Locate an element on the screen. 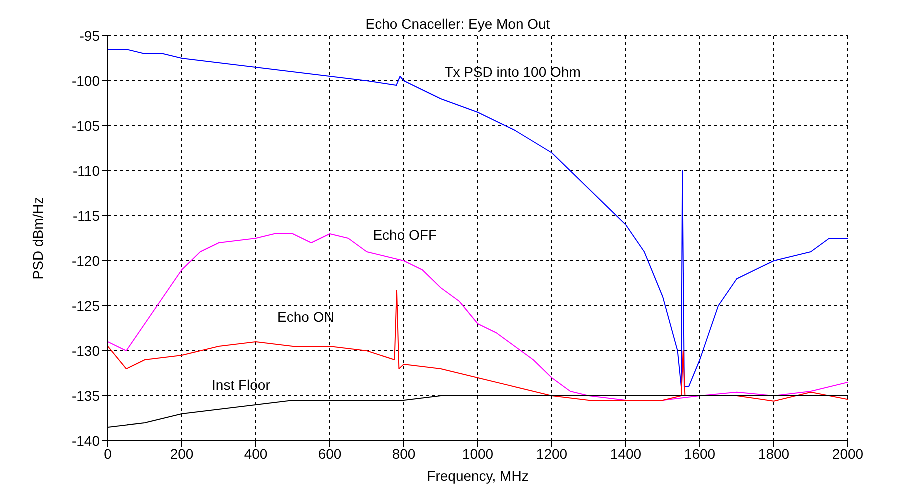 This screenshot has width=920, height=501. x-tick-label: 0 is located at coordinates (108, 454).